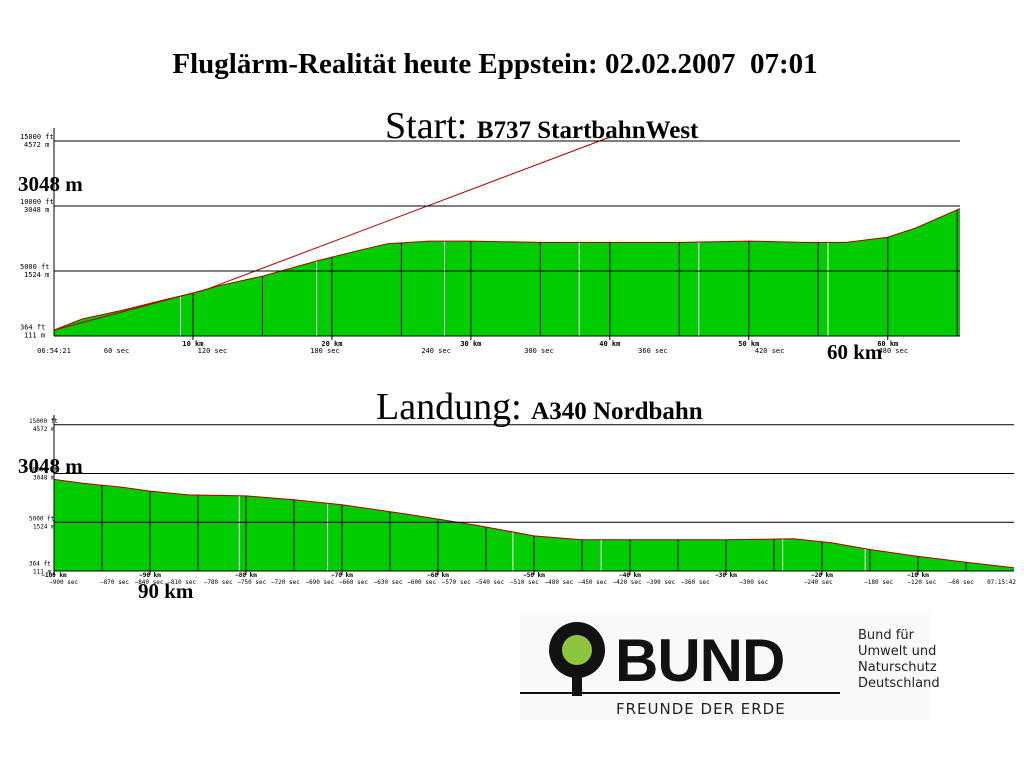 This screenshot has height=768, width=1024. I want to click on start-heading: Start: B737 StartbahnWest, so click(541, 126).